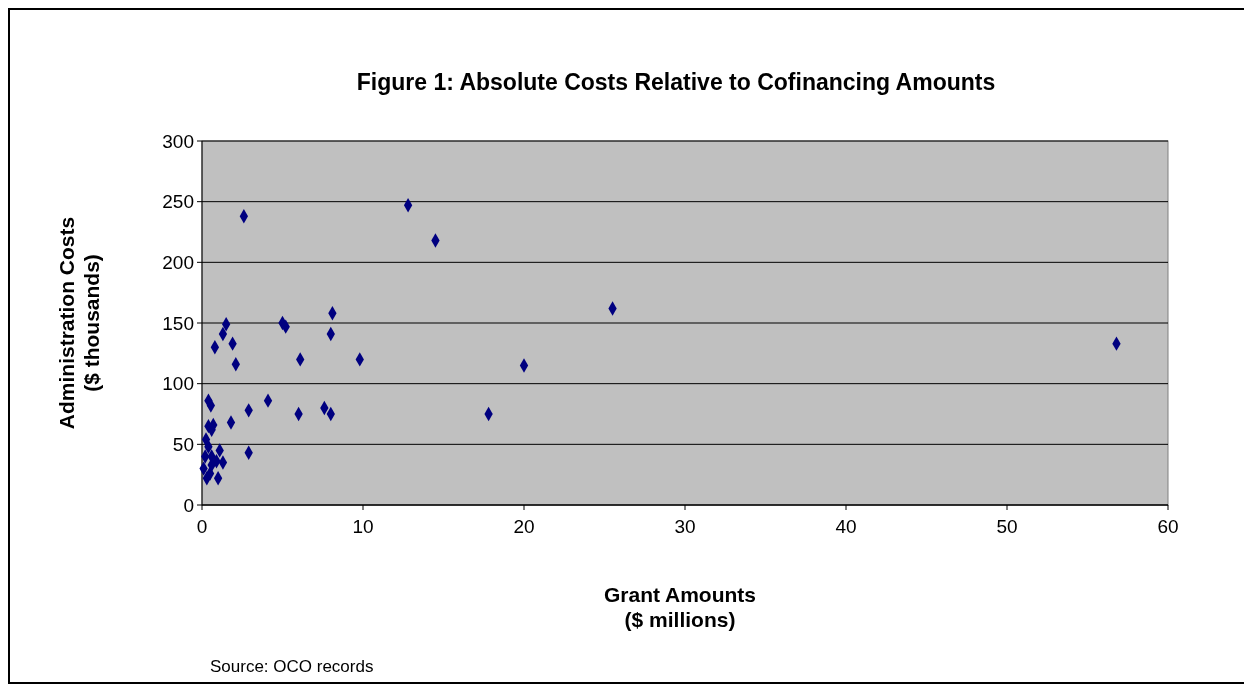 This screenshot has height=684, width=1244. What do you see at coordinates (178, 262) in the screenshot?
I see `y-tick-label: 200` at bounding box center [178, 262].